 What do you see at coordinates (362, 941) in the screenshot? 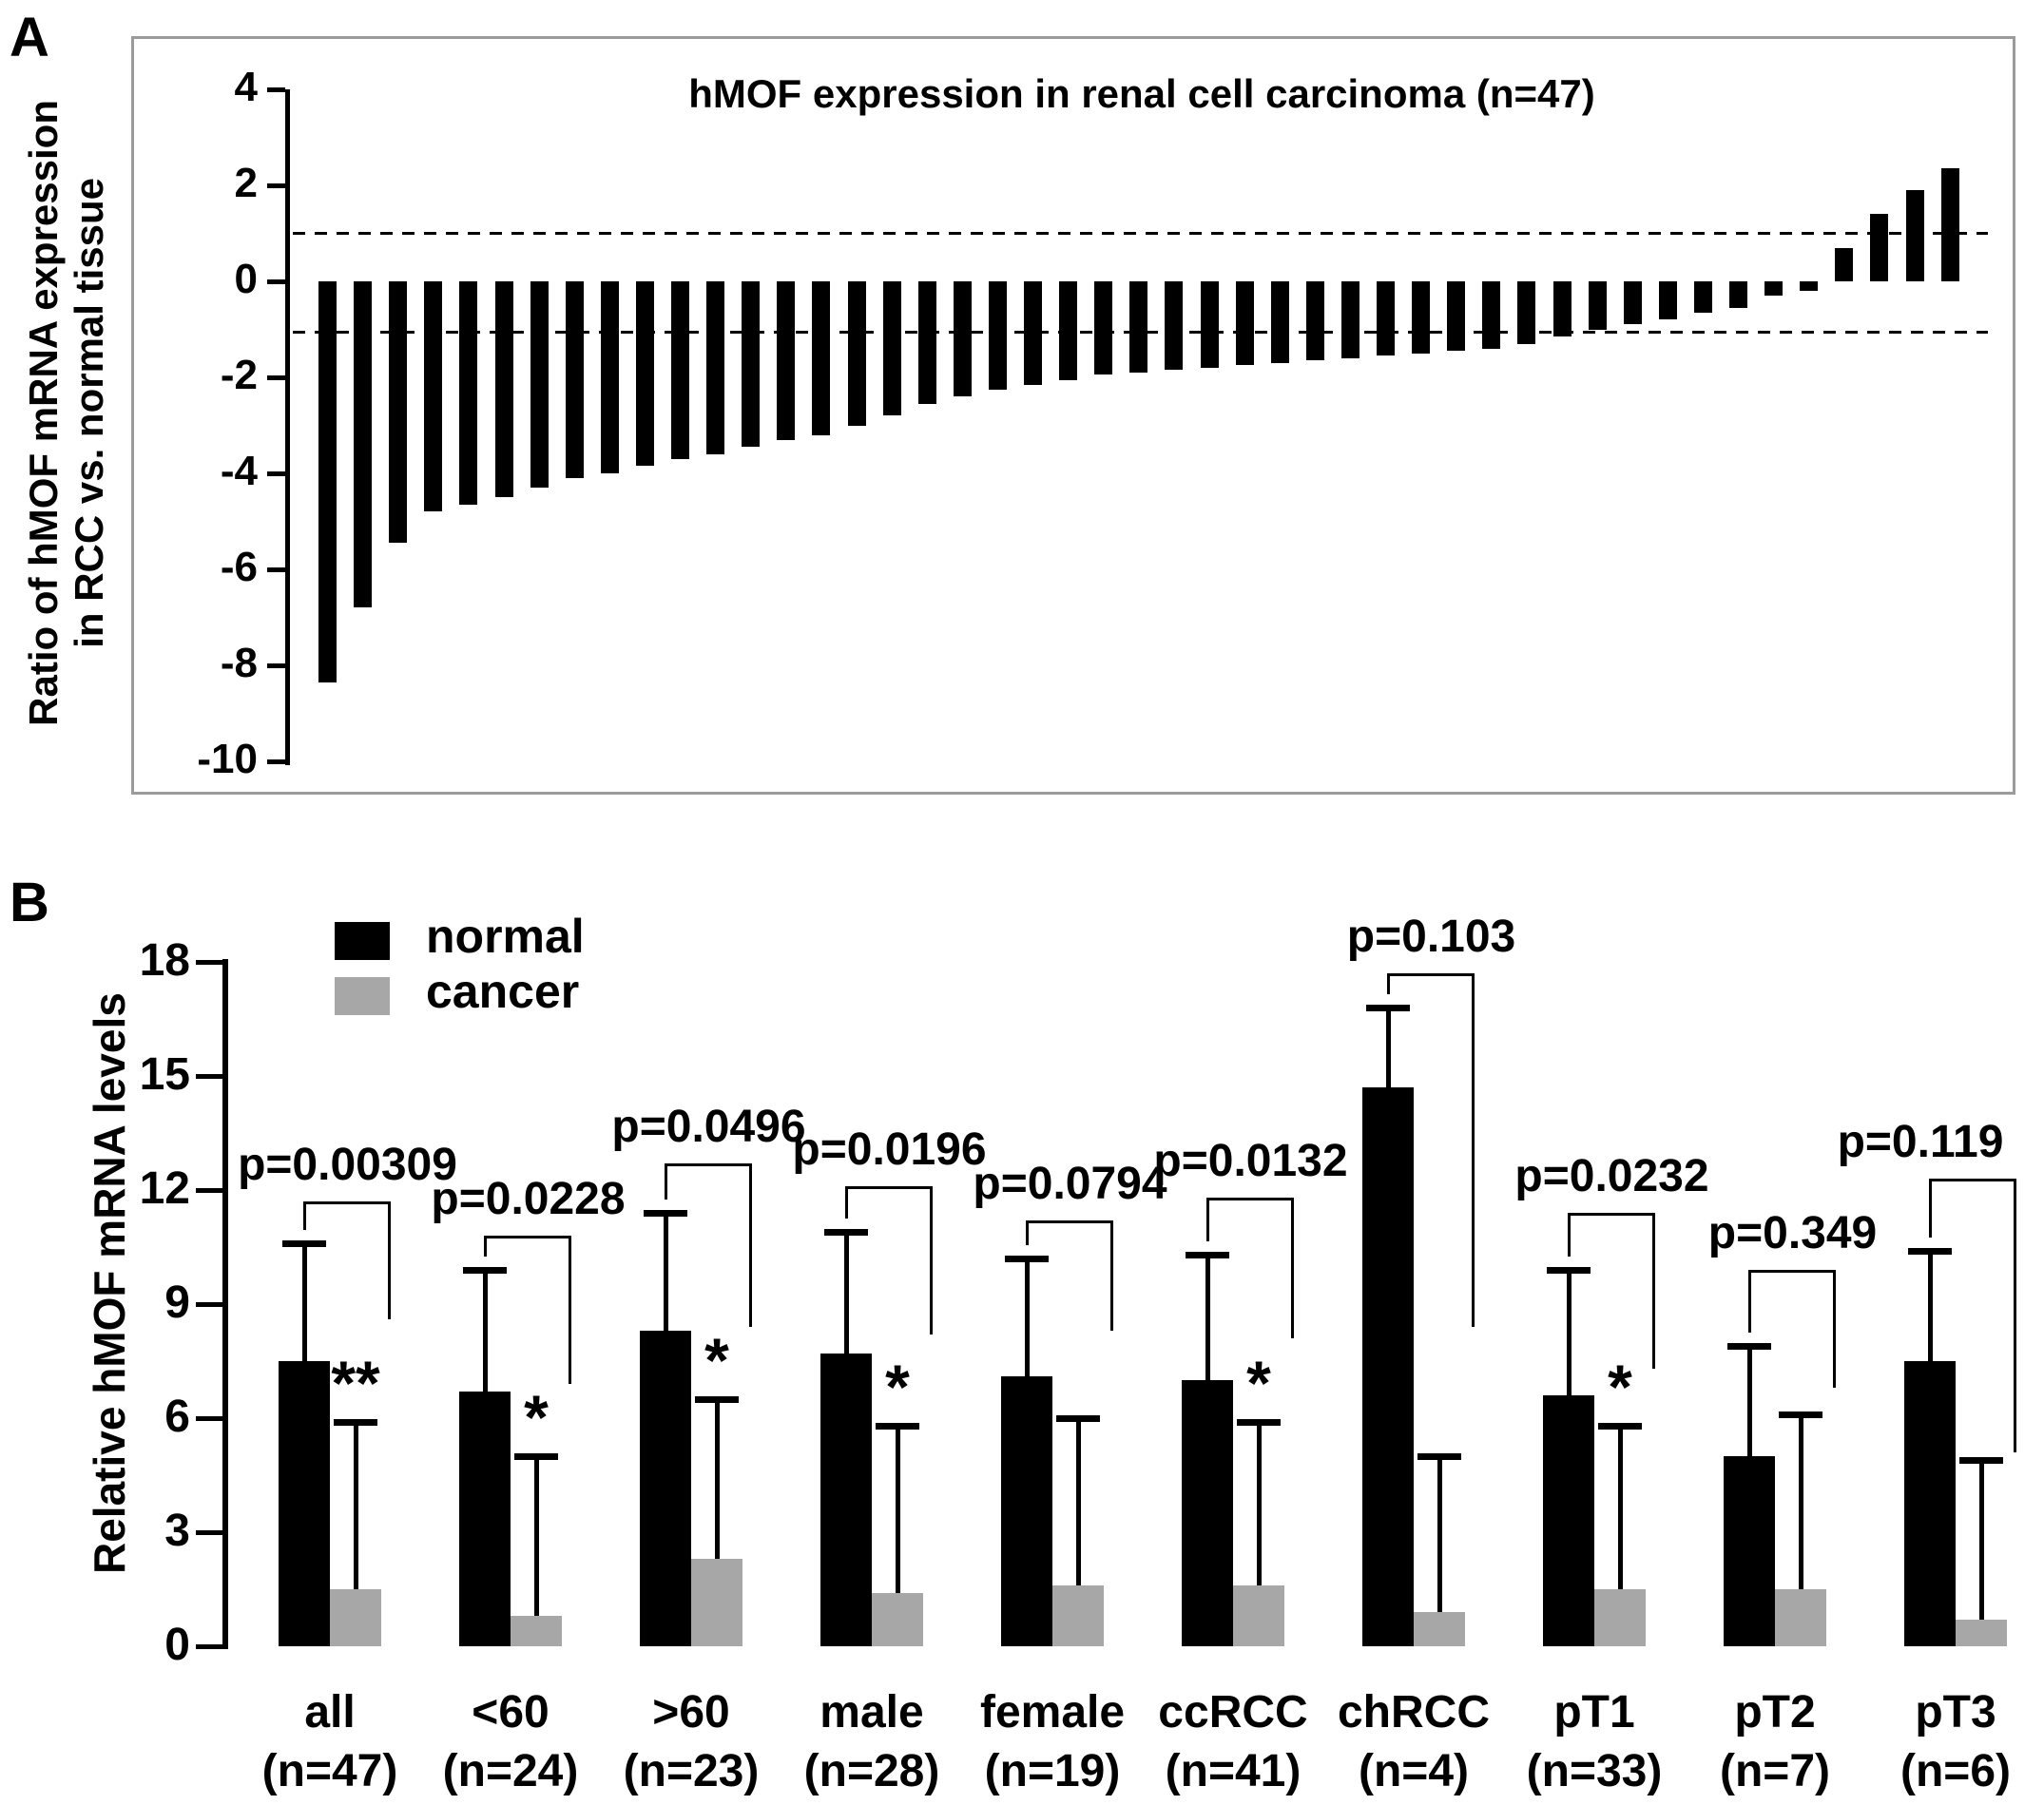
I see `legend-swatch-normal` at bounding box center [362, 941].